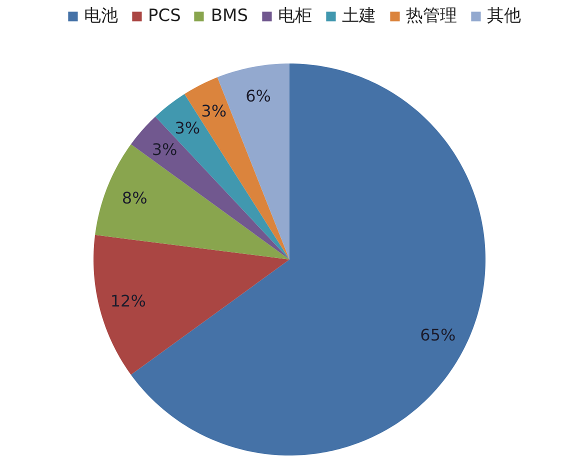 The width and height of the screenshot is (587, 470). Describe the element at coordinates (229, 16) in the screenshot. I see `legend-label: BMS` at that location.